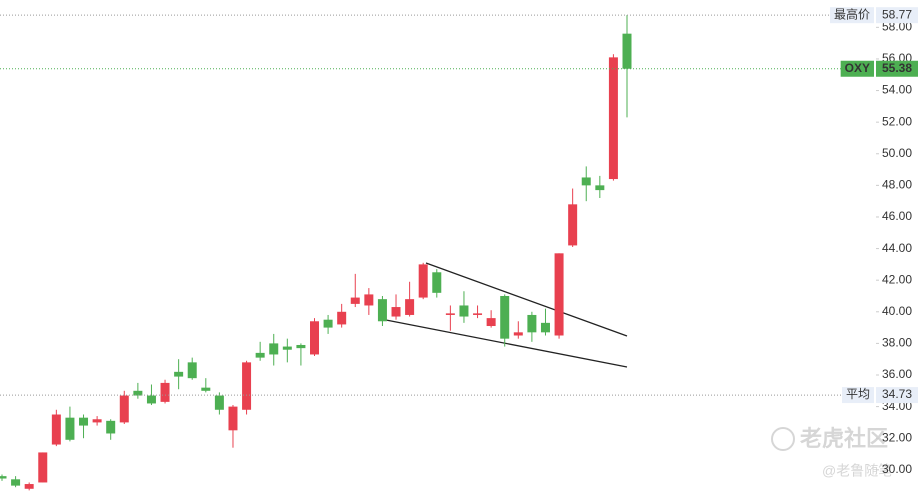 The image size is (918, 494). I want to click on y-tick-label: 46.00, so click(897, 216).